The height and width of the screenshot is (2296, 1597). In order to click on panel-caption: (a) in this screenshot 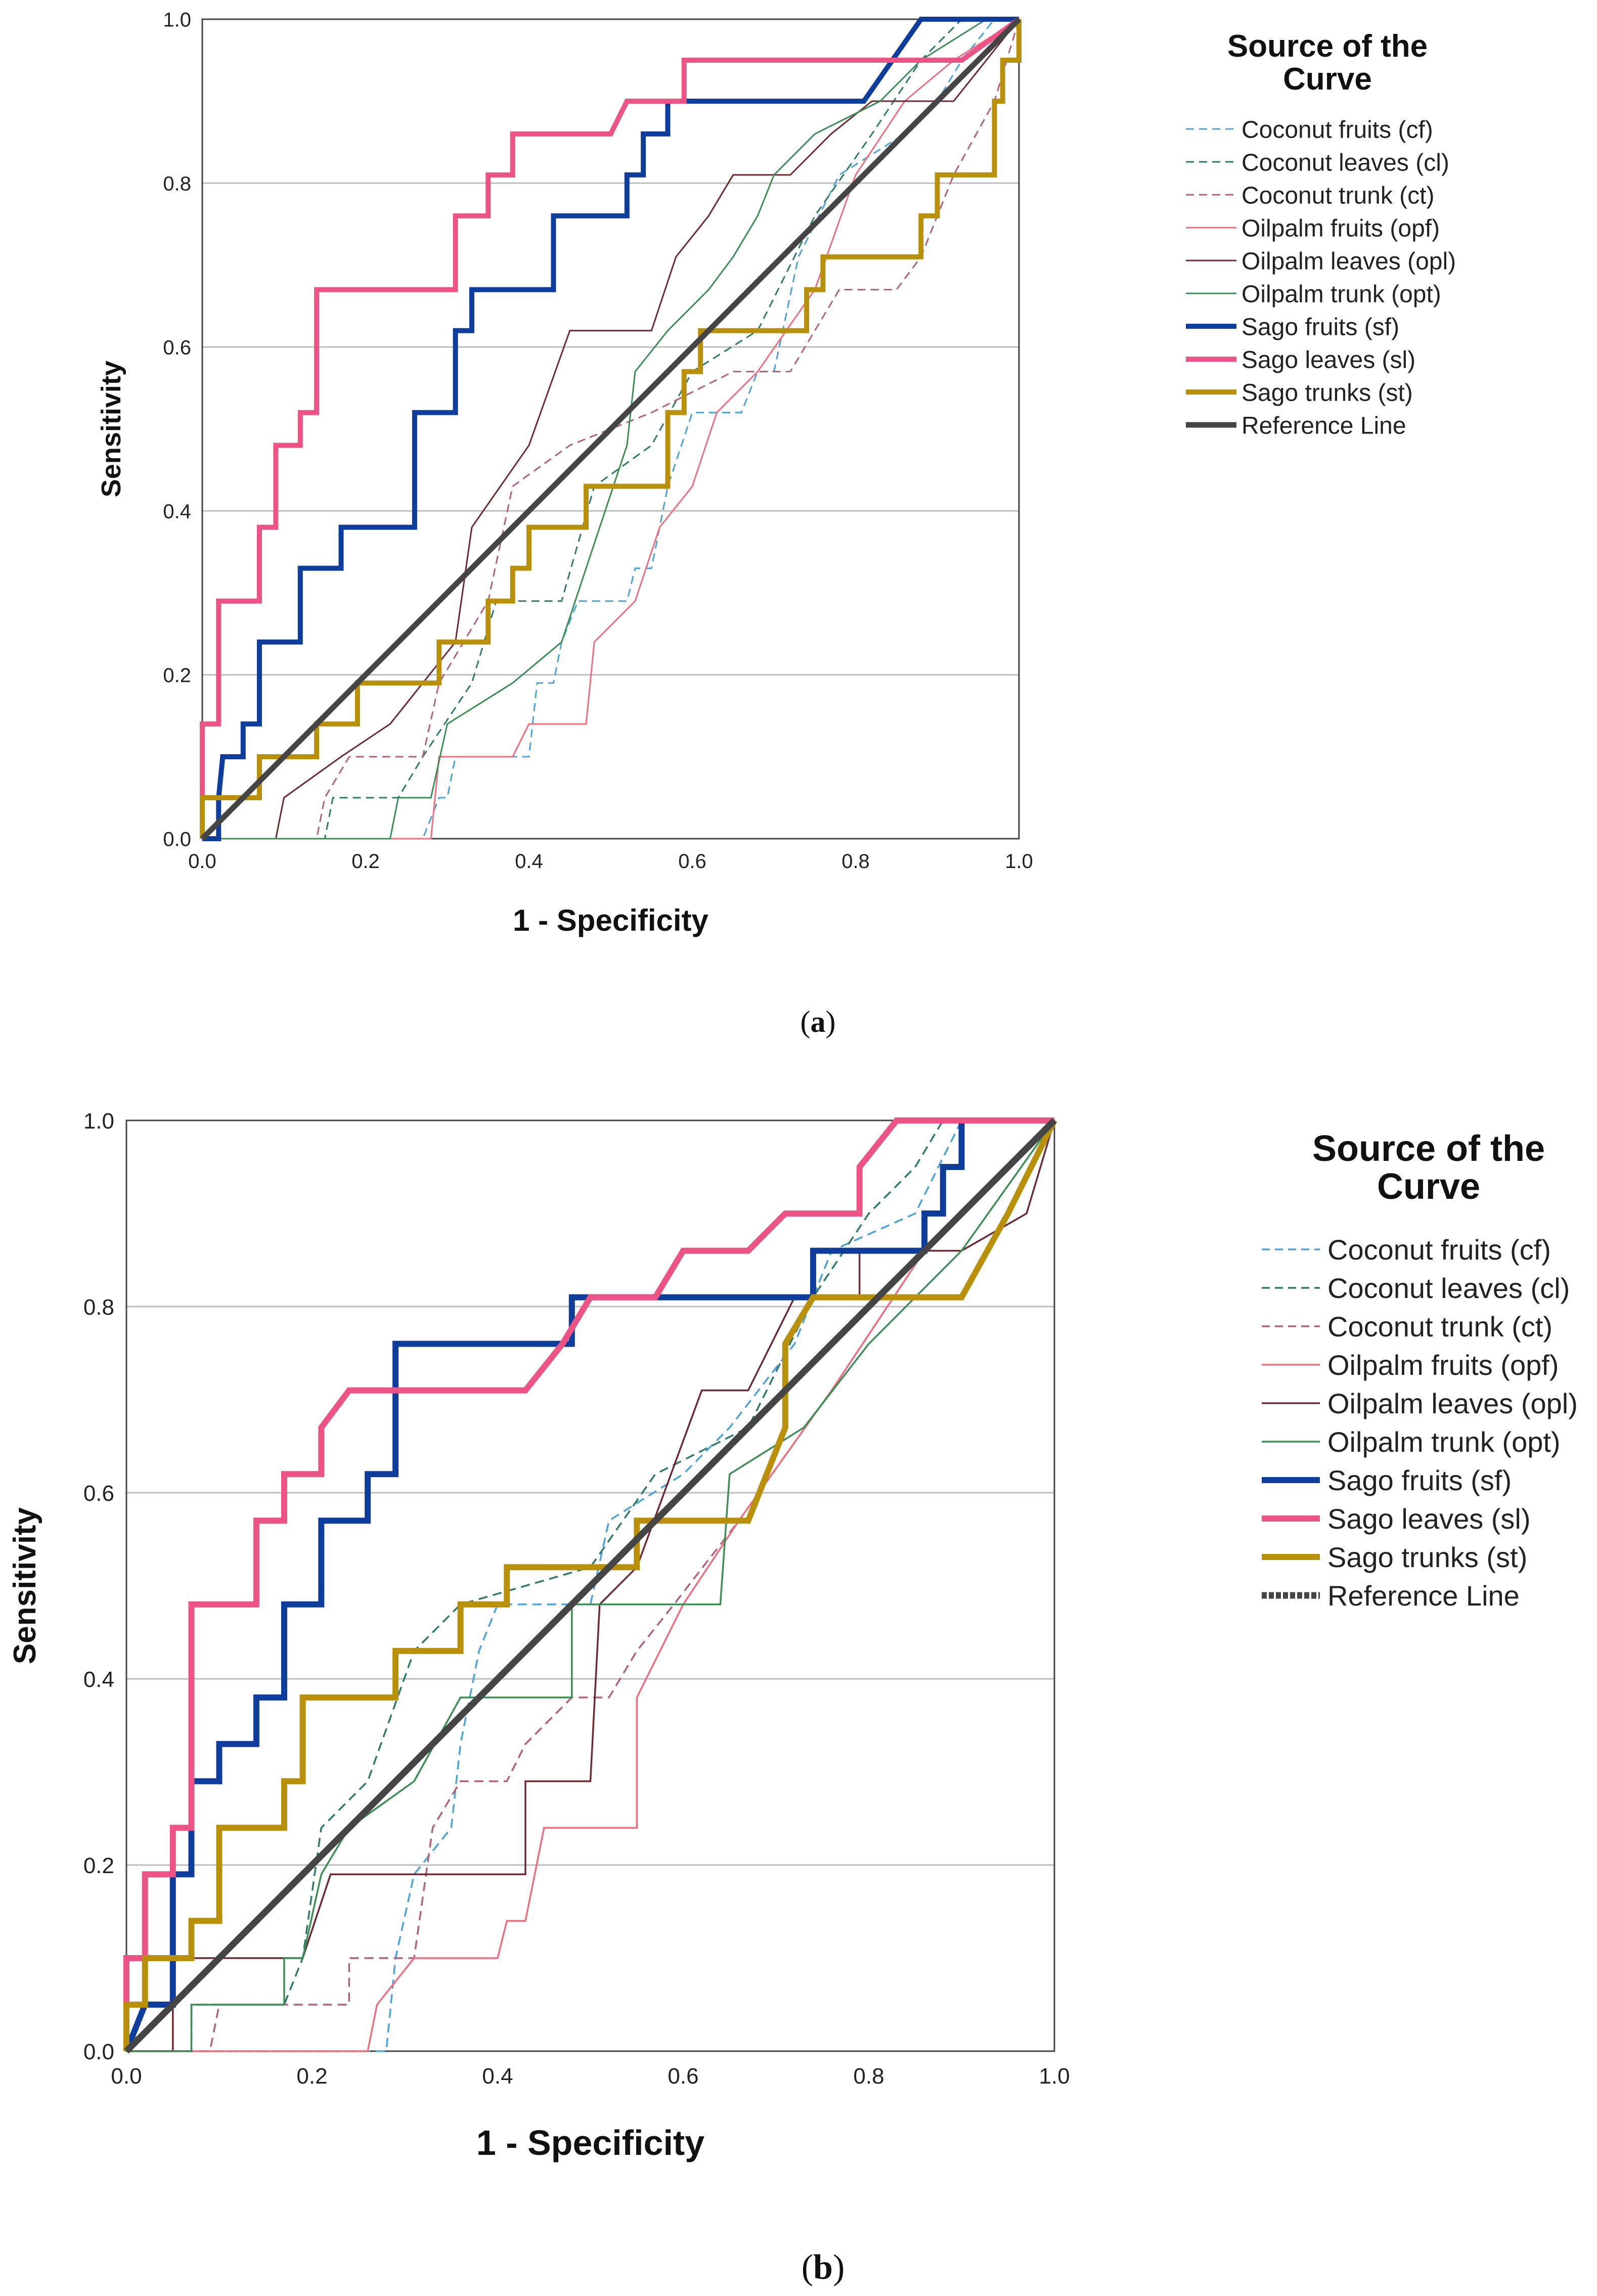, I will do `click(818, 1022)`.